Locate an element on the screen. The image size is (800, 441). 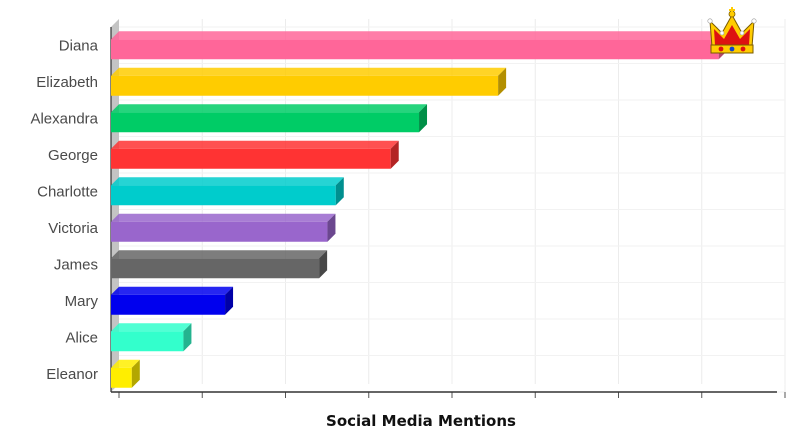
category-label: Alexandra is located at coordinates (64, 118).